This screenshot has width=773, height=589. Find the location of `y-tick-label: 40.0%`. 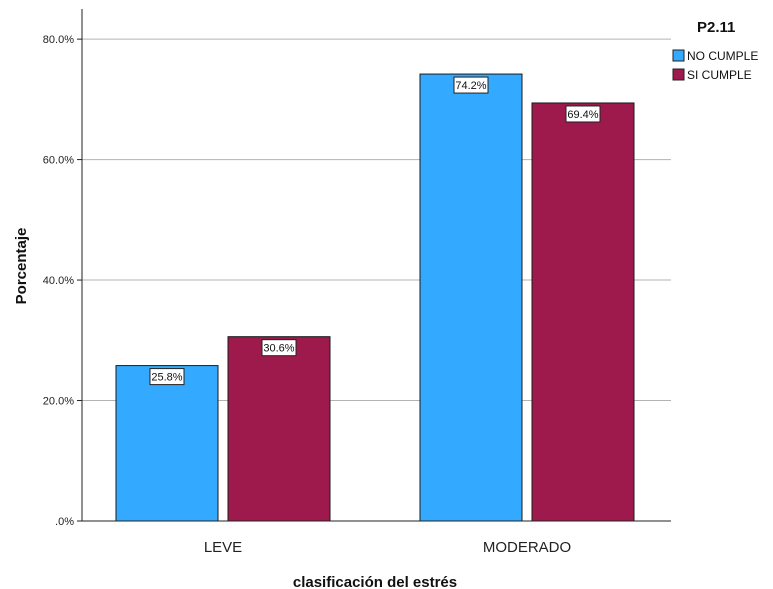

y-tick-label: 40.0% is located at coordinates (58, 281).